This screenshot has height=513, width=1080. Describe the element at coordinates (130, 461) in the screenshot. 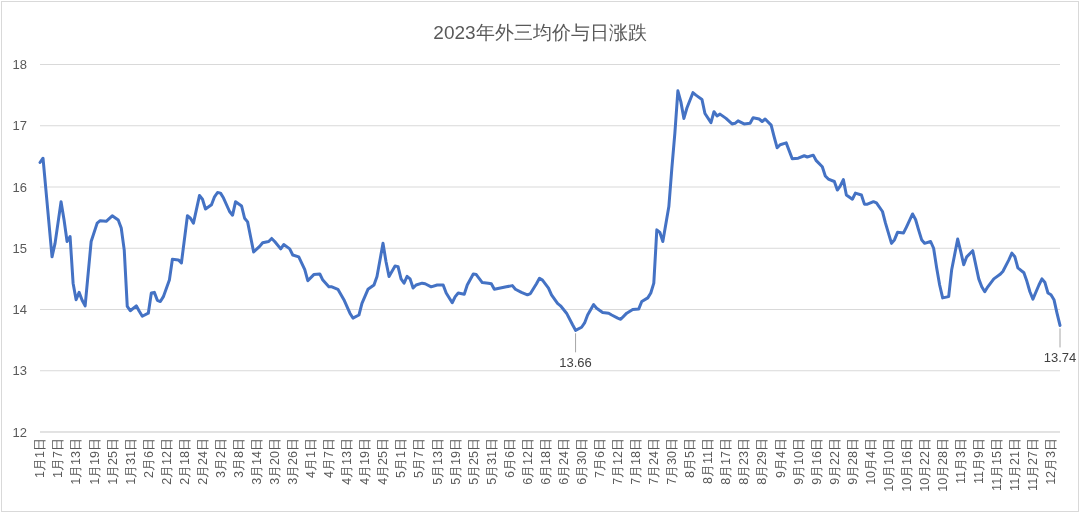

I see `x-tick-label: 1月31日` at that location.